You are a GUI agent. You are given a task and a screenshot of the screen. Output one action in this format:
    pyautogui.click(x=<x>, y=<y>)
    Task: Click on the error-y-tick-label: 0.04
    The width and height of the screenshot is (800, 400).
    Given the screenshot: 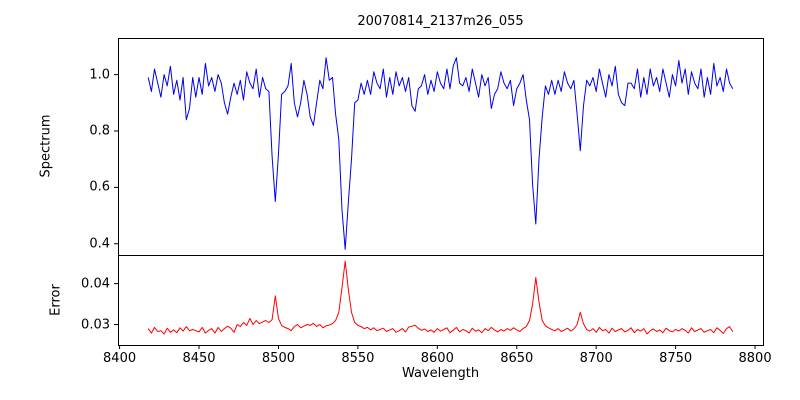 What is the action you would take?
    pyautogui.click(x=95, y=284)
    